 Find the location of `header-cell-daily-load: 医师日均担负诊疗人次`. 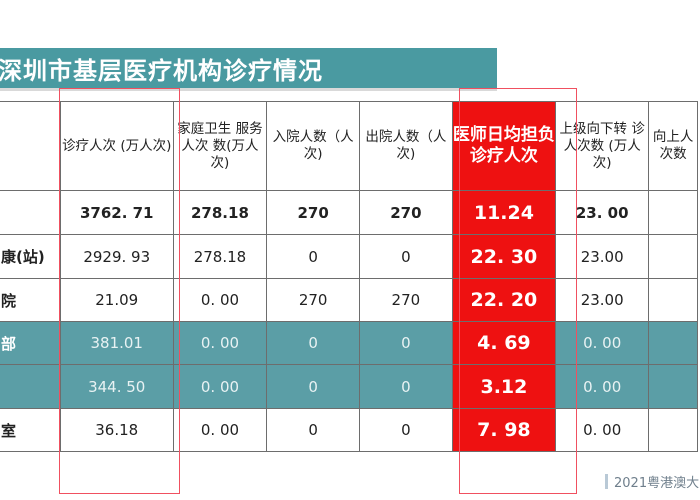

header-cell-daily-load: 医师日均担负诊疗人次 is located at coordinates (504, 146).